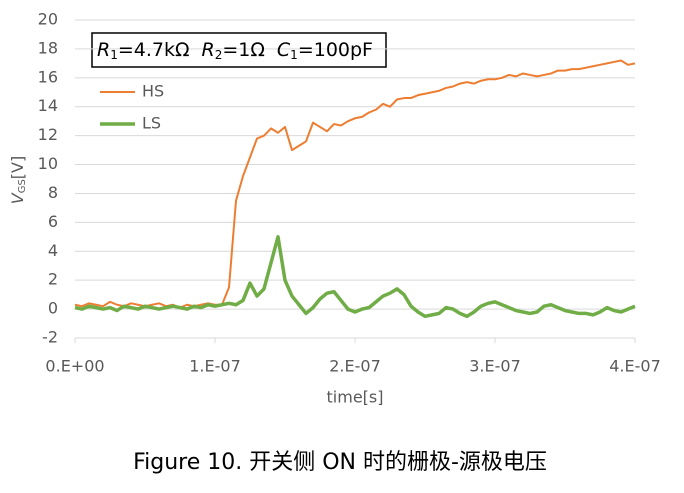 Image resolution: width=684 pixels, height=493 pixels. I want to click on legend-label: LS, so click(151, 123).